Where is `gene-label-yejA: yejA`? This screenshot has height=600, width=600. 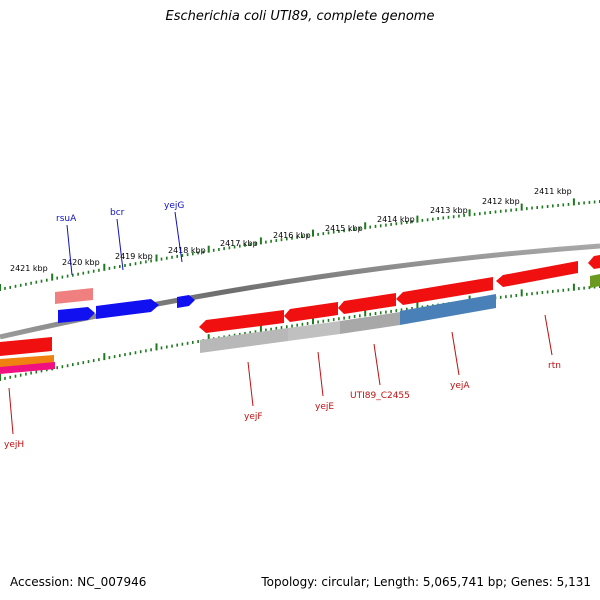
gene-label-yejA: yejA is located at coordinates (460, 386).